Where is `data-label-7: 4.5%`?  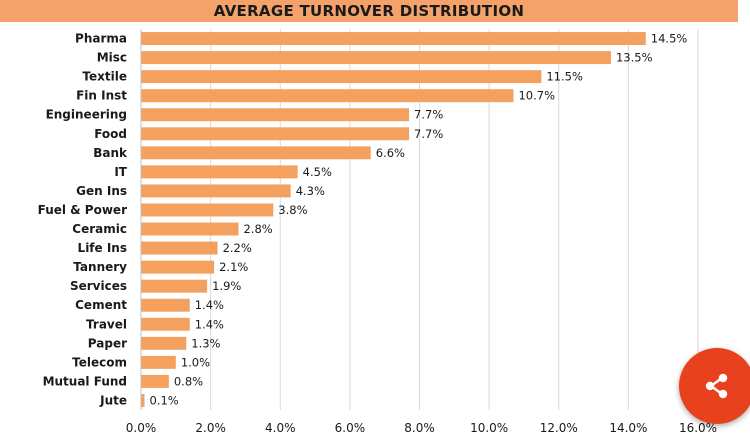
data-label-7: 4.5% is located at coordinates (317, 172).